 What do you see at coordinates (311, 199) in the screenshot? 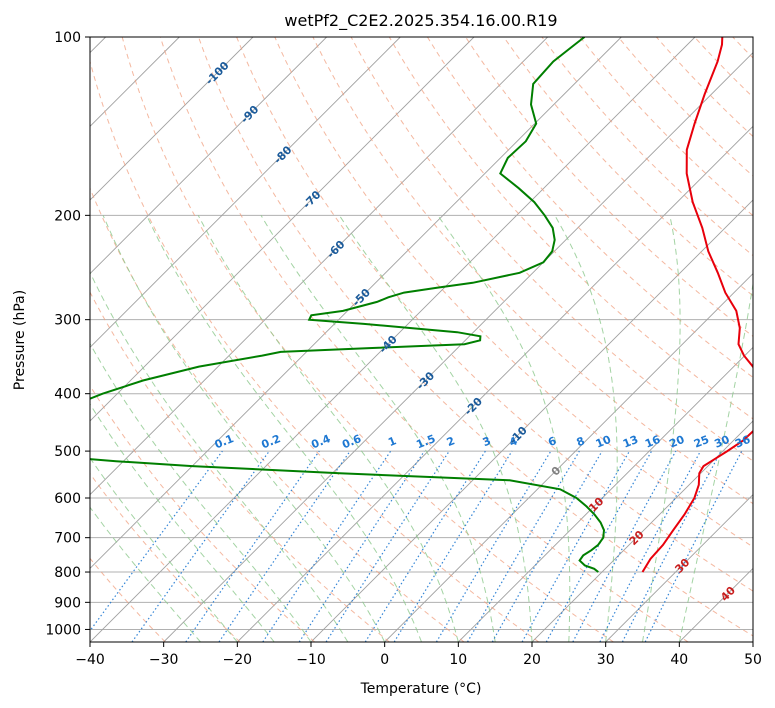
I see `dry-adiabat-label: -70` at bounding box center [311, 199].